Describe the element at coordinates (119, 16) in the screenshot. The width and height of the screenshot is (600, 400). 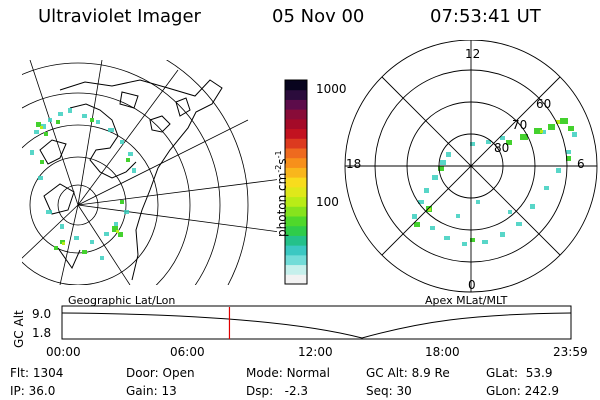
I see `image-title: Ultraviolet Imager` at that location.